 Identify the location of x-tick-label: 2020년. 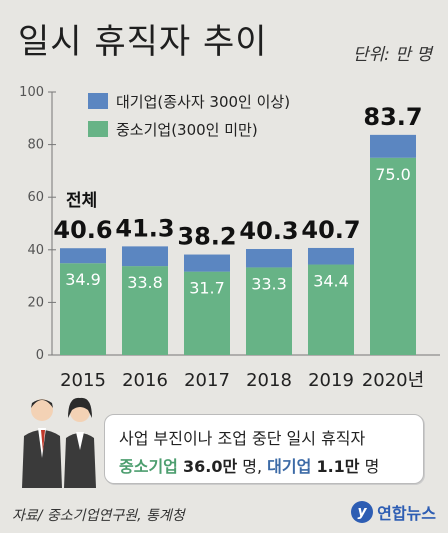
(393, 380).